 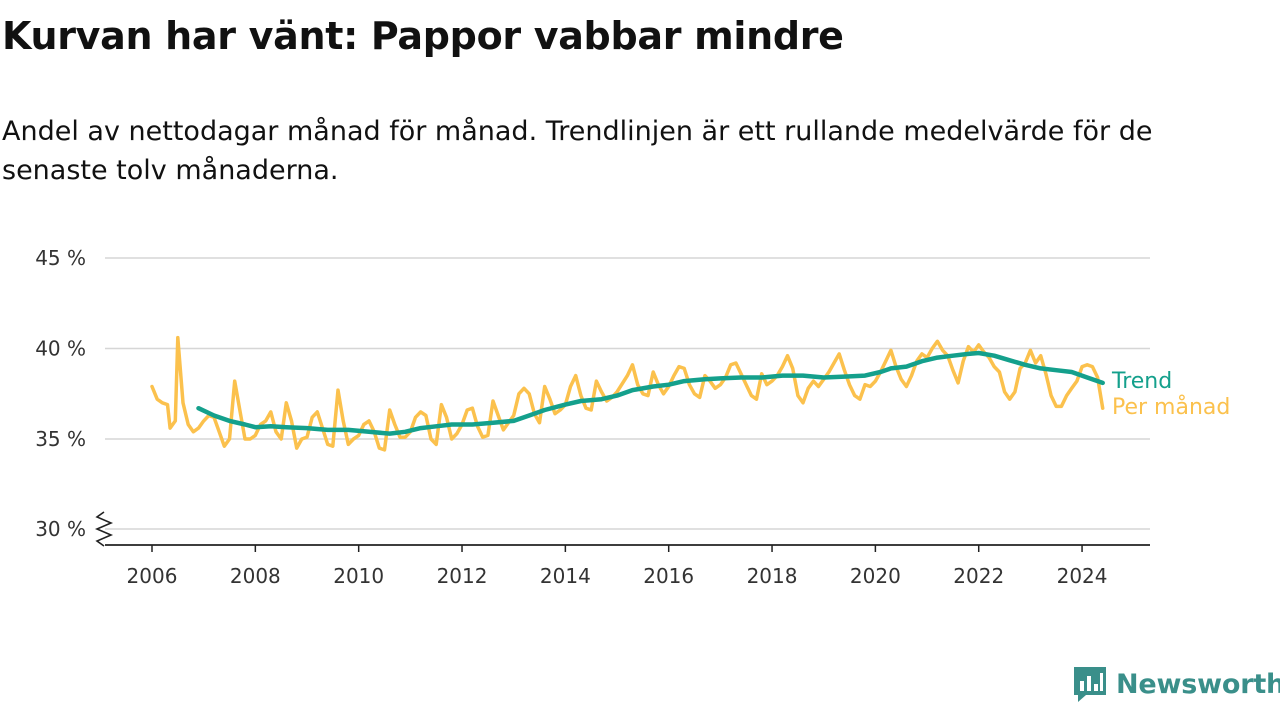 What do you see at coordinates (1082, 576) in the screenshot?
I see `x-tick-label-2024: 2024` at bounding box center [1082, 576].